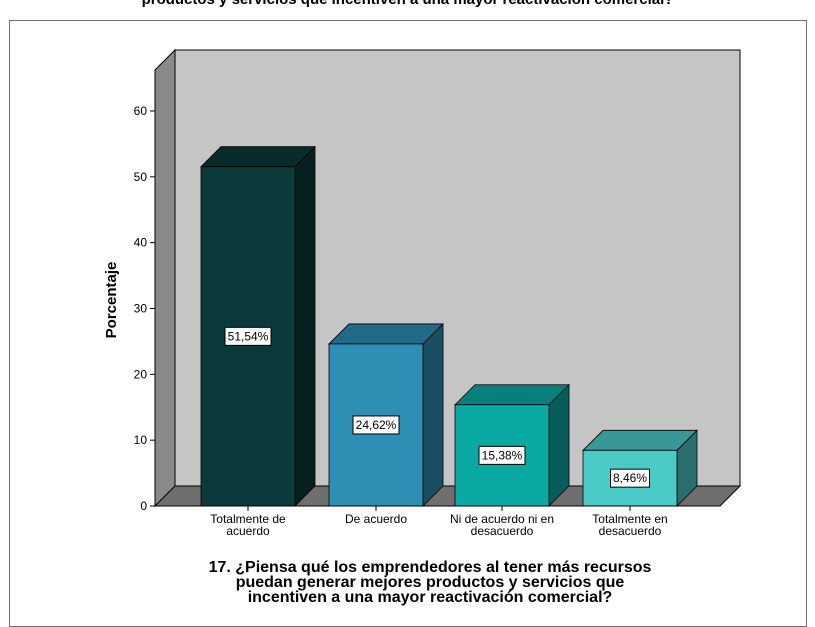  I want to click on side-wall, so click(165, 278).